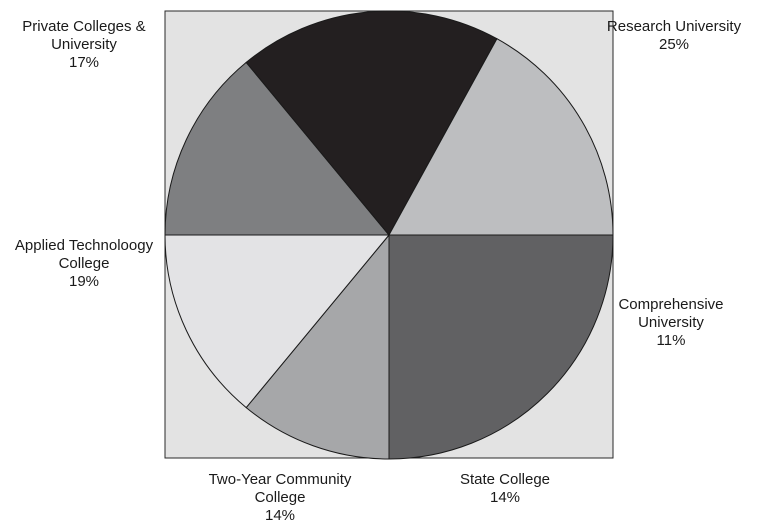 This screenshot has height=527, width=759. Describe the element at coordinates (674, 44) in the screenshot. I see `slice-value-label: 25%` at that location.